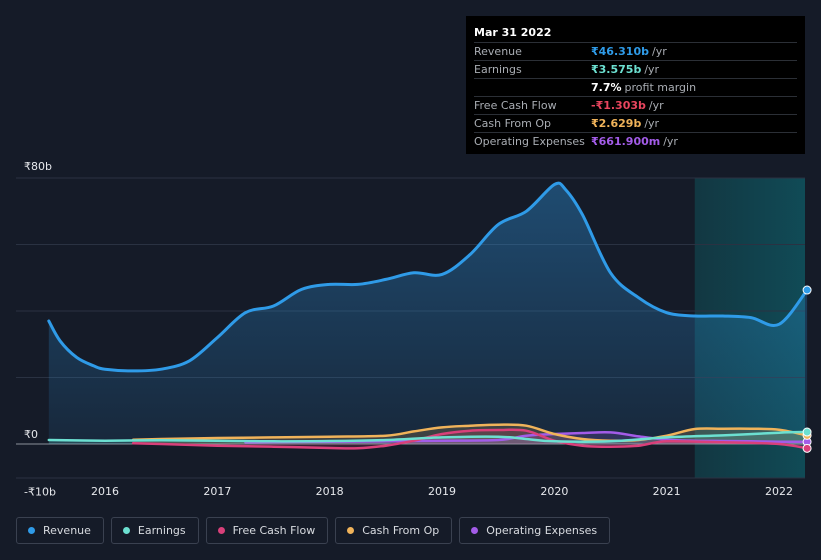 The image size is (821, 560). Describe the element at coordinates (513, 32) in the screenshot. I see `tooltip-date: Mar 31 2022` at that location.